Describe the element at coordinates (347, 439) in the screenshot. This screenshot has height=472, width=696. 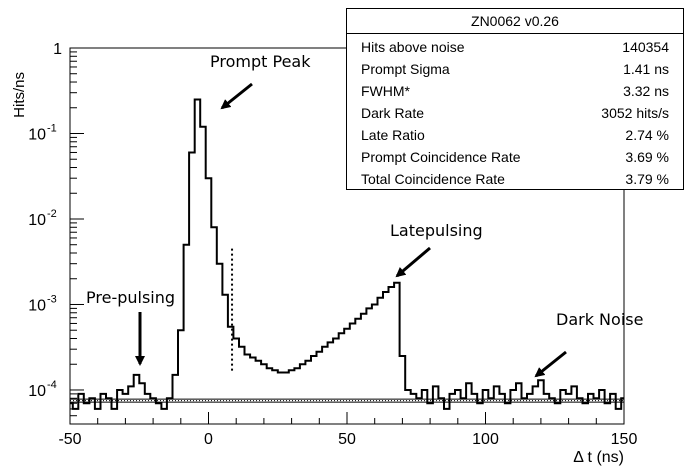
I see `x-tick-label: 50` at that location.